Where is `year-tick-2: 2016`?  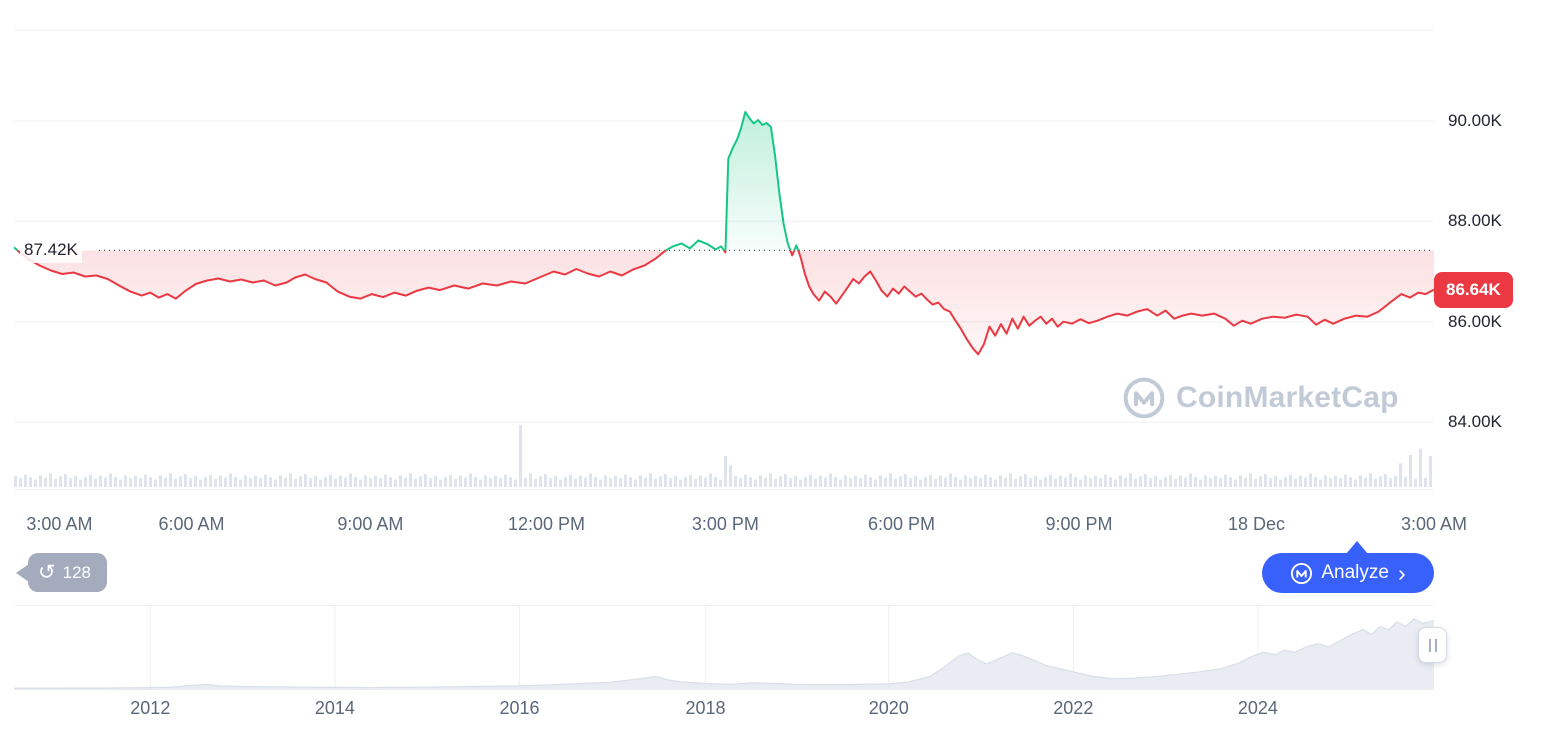
year-tick-2: 2016 is located at coordinates (519, 708).